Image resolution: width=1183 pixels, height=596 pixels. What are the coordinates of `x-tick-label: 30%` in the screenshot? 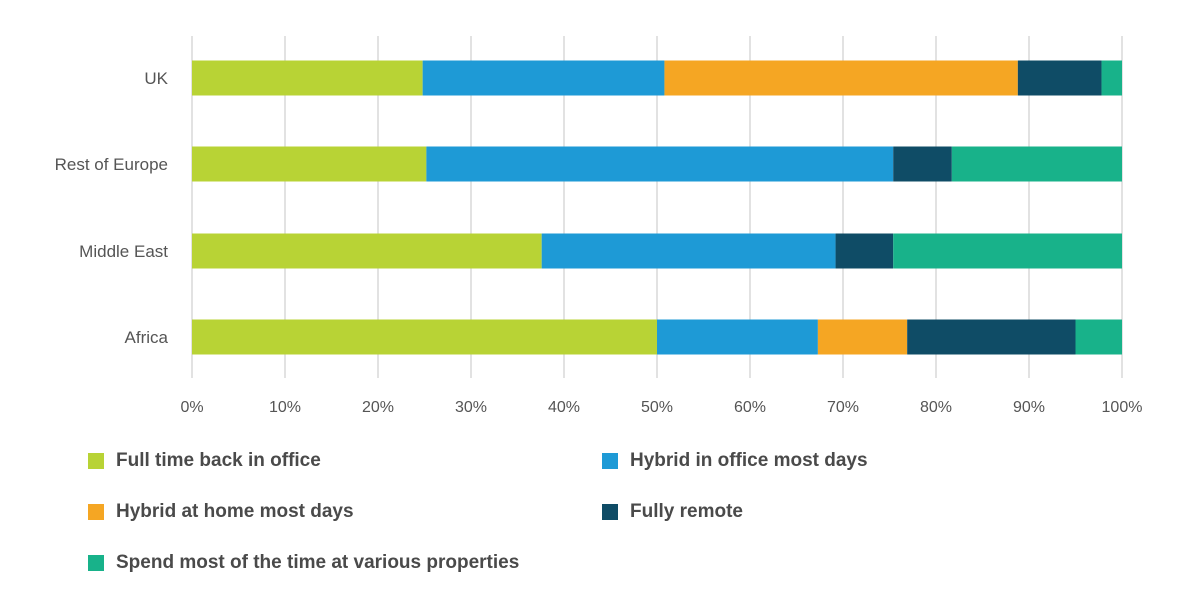 It's located at (471, 407).